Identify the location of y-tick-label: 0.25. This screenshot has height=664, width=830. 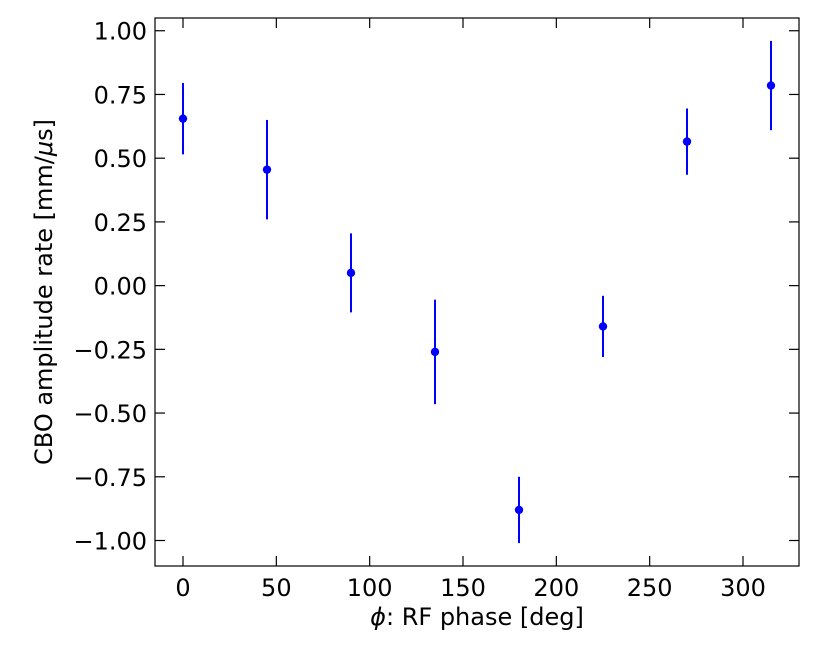
(120, 223).